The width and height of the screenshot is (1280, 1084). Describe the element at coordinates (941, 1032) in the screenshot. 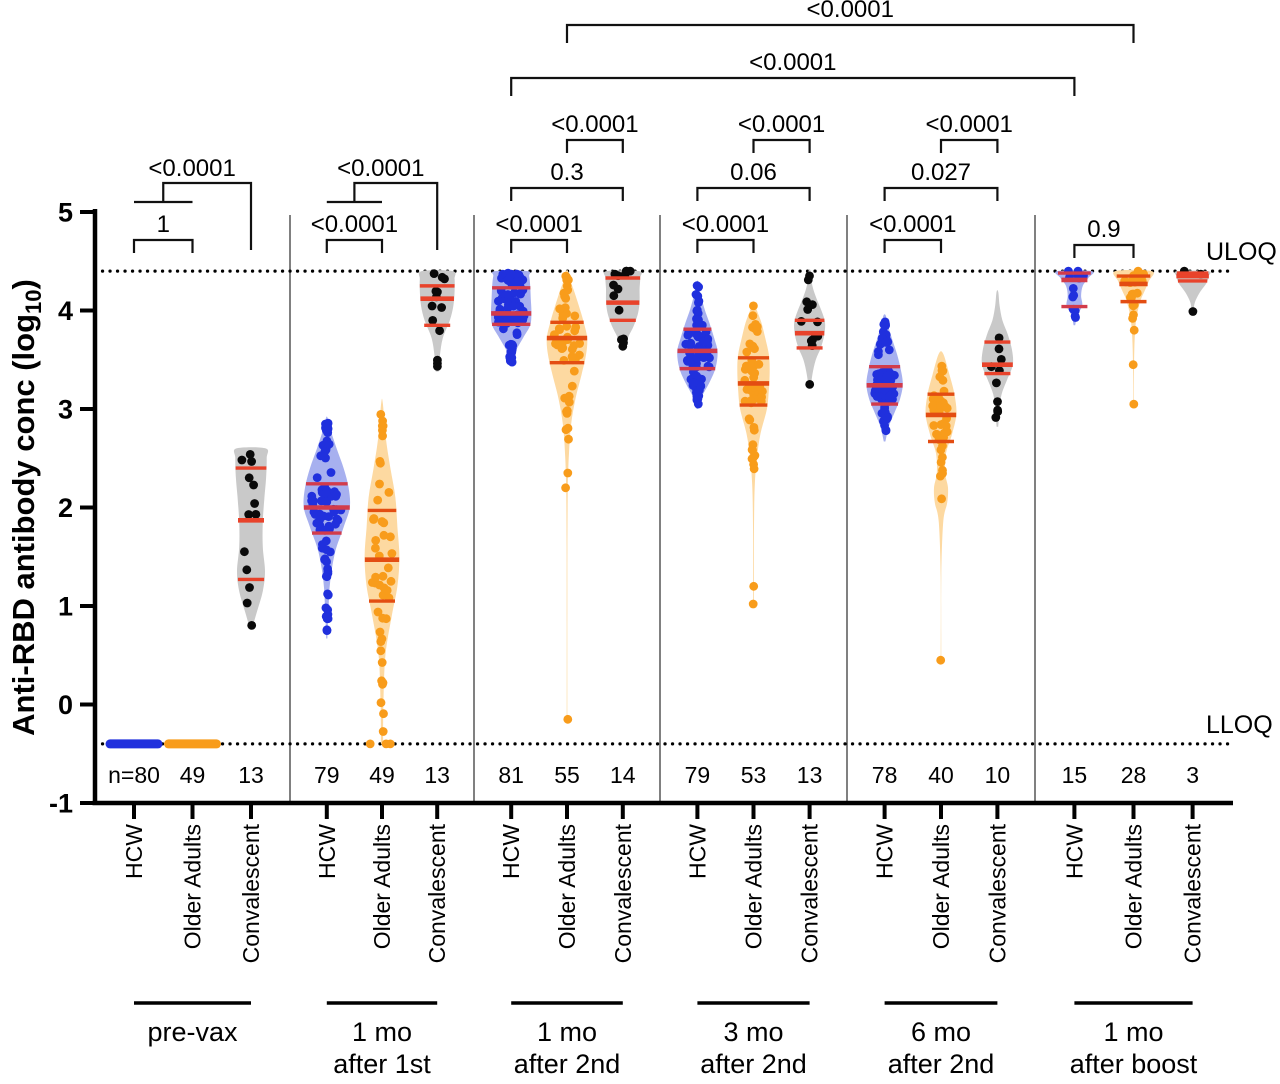

I see `timepoint-label: 6 mo` at that location.